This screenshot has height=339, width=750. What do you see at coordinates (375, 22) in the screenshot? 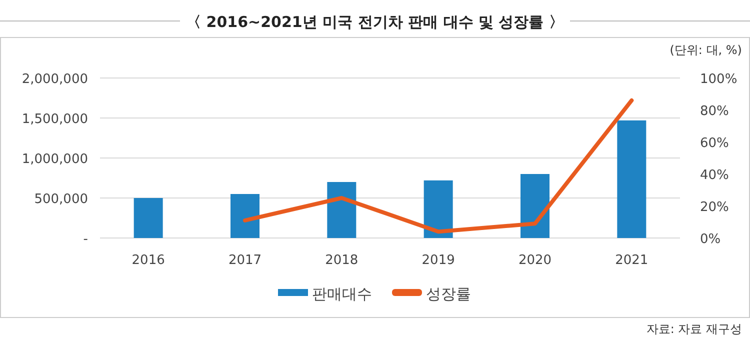
I see `chart-title: 〈 2016~2021년 미국 전기차 판매 대수 및 성장률 〉` at bounding box center [375, 22].